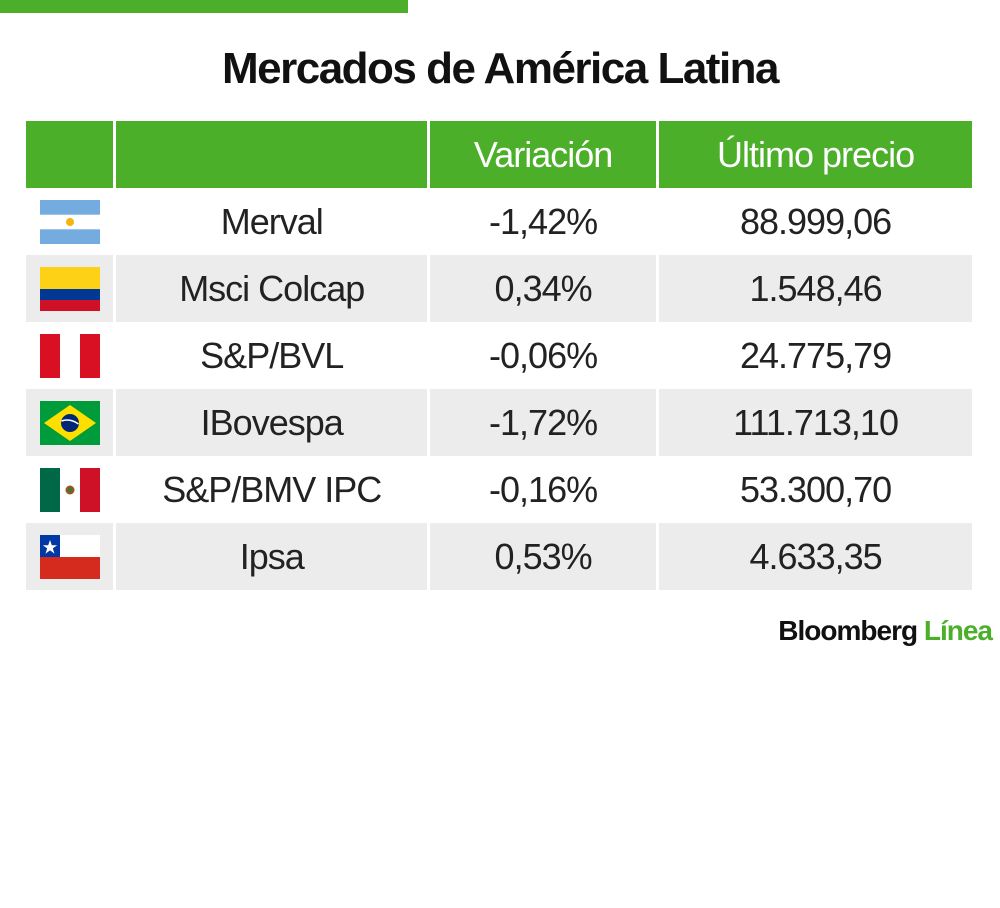 This screenshot has height=908, width=1000. I want to click on index-name: Ipsa, so click(273, 556).